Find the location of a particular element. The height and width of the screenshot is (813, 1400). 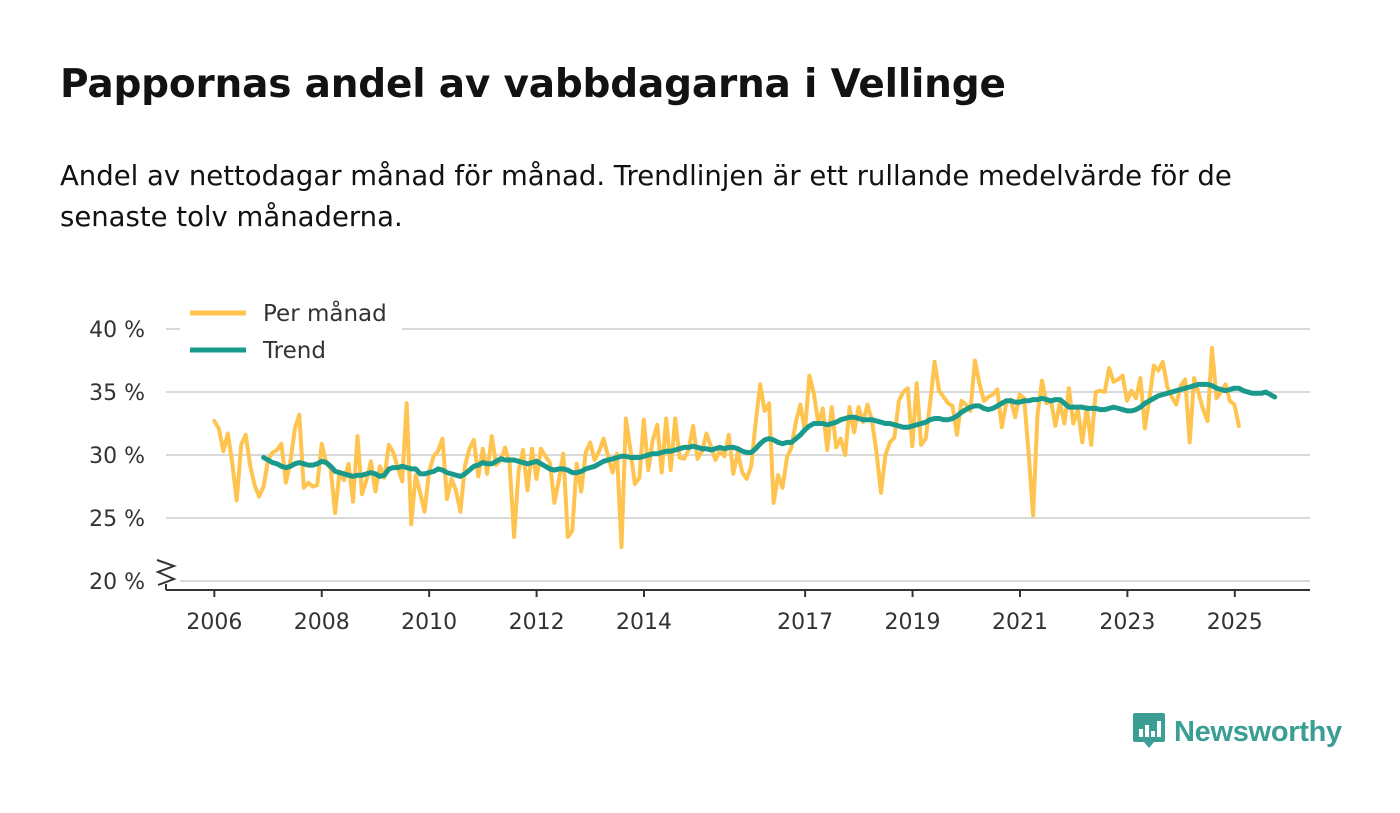

legend-label-per-manad: Per månad is located at coordinates (325, 313).